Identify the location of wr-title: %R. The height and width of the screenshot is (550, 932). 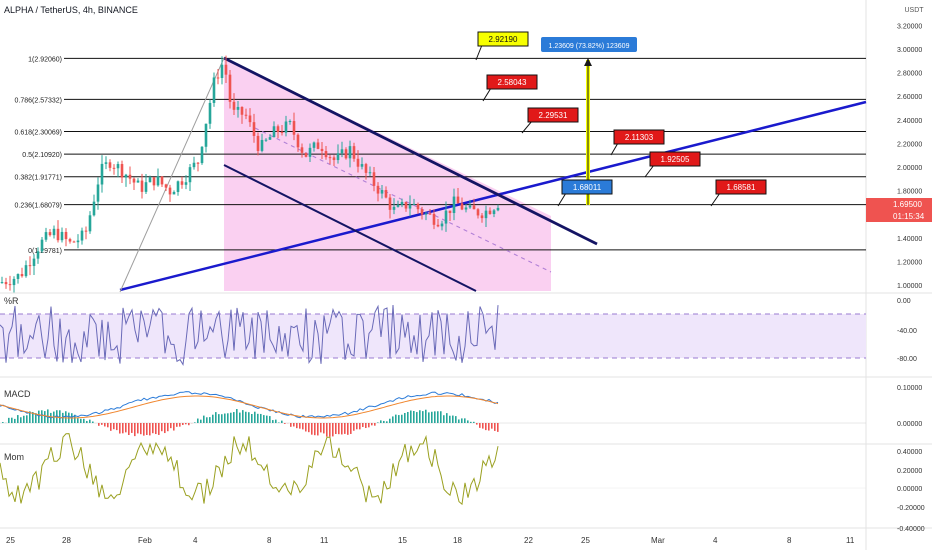
(11, 301).